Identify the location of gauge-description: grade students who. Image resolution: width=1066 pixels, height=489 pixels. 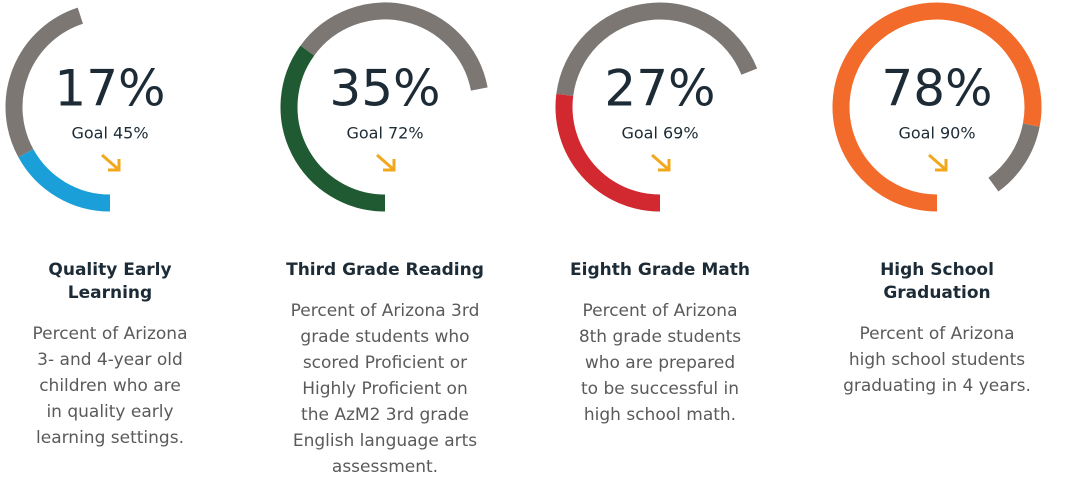
(384, 337).